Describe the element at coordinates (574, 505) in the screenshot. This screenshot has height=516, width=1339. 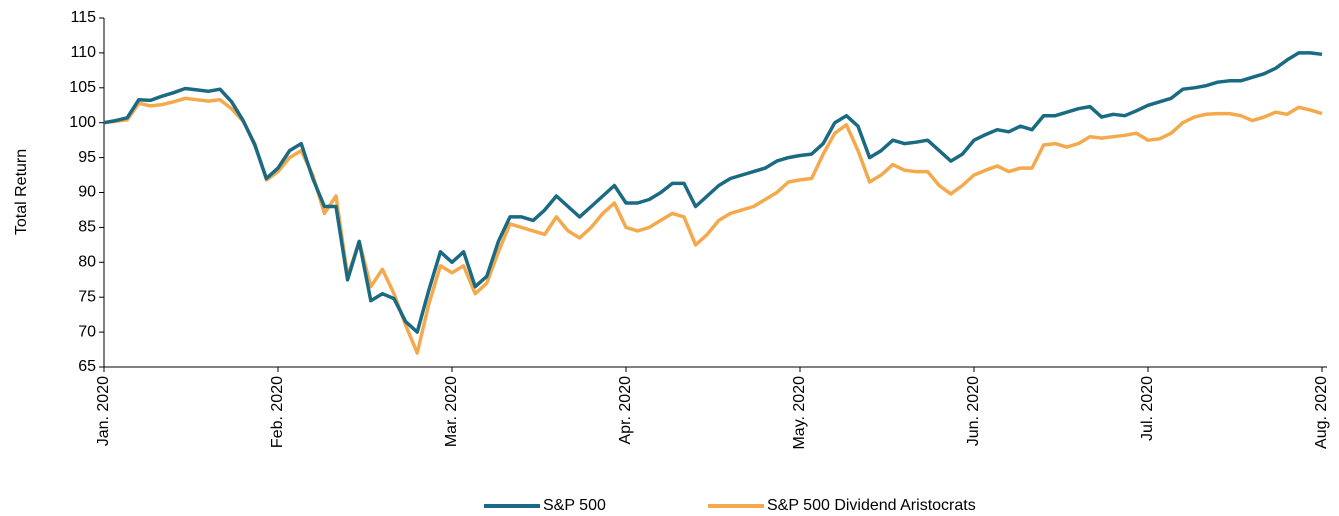
I see `legend-label: S&P 500` at that location.